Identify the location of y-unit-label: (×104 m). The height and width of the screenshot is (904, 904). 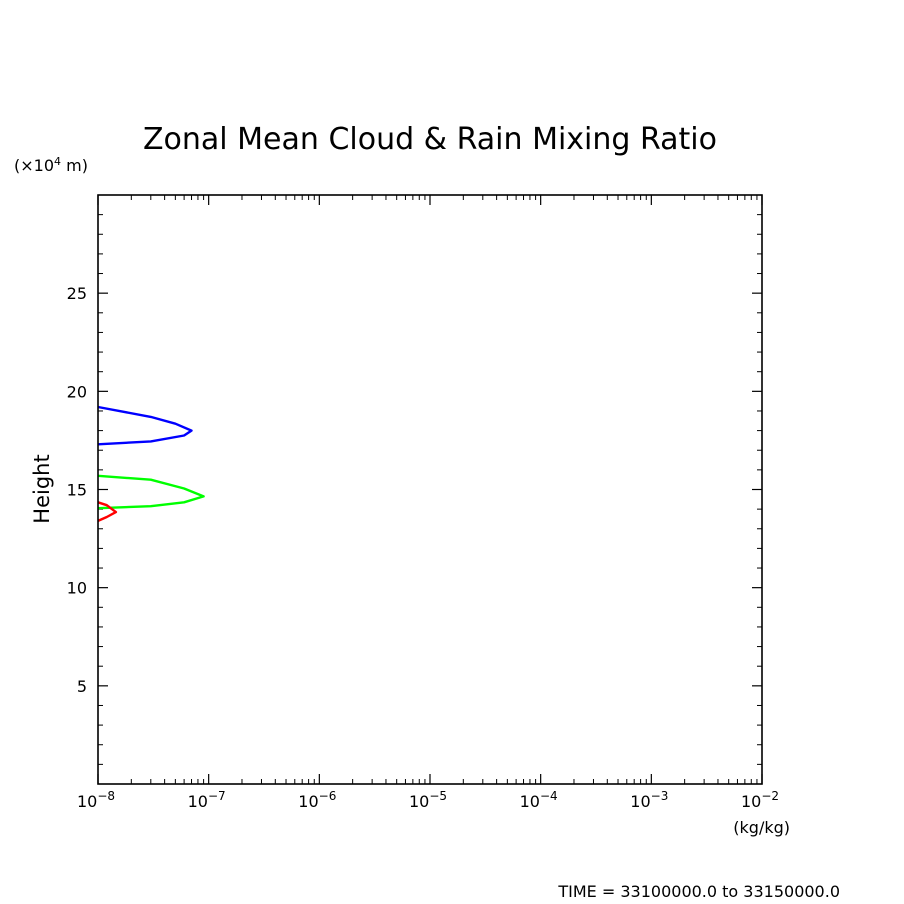
(51, 165).